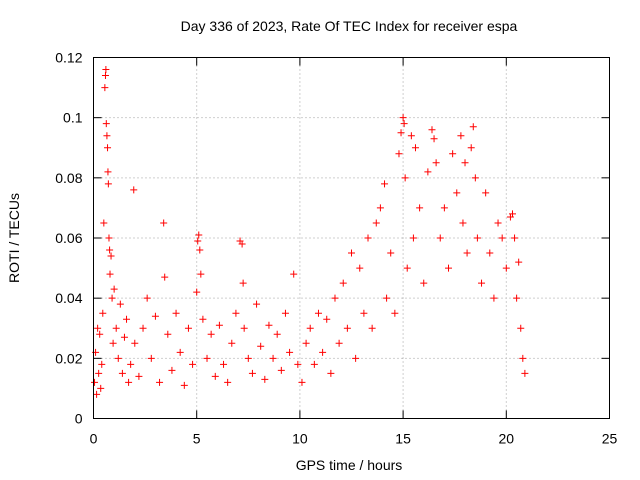 The height and width of the screenshot is (480, 640). I want to click on y-tick-label: 0.04, so click(68, 298).